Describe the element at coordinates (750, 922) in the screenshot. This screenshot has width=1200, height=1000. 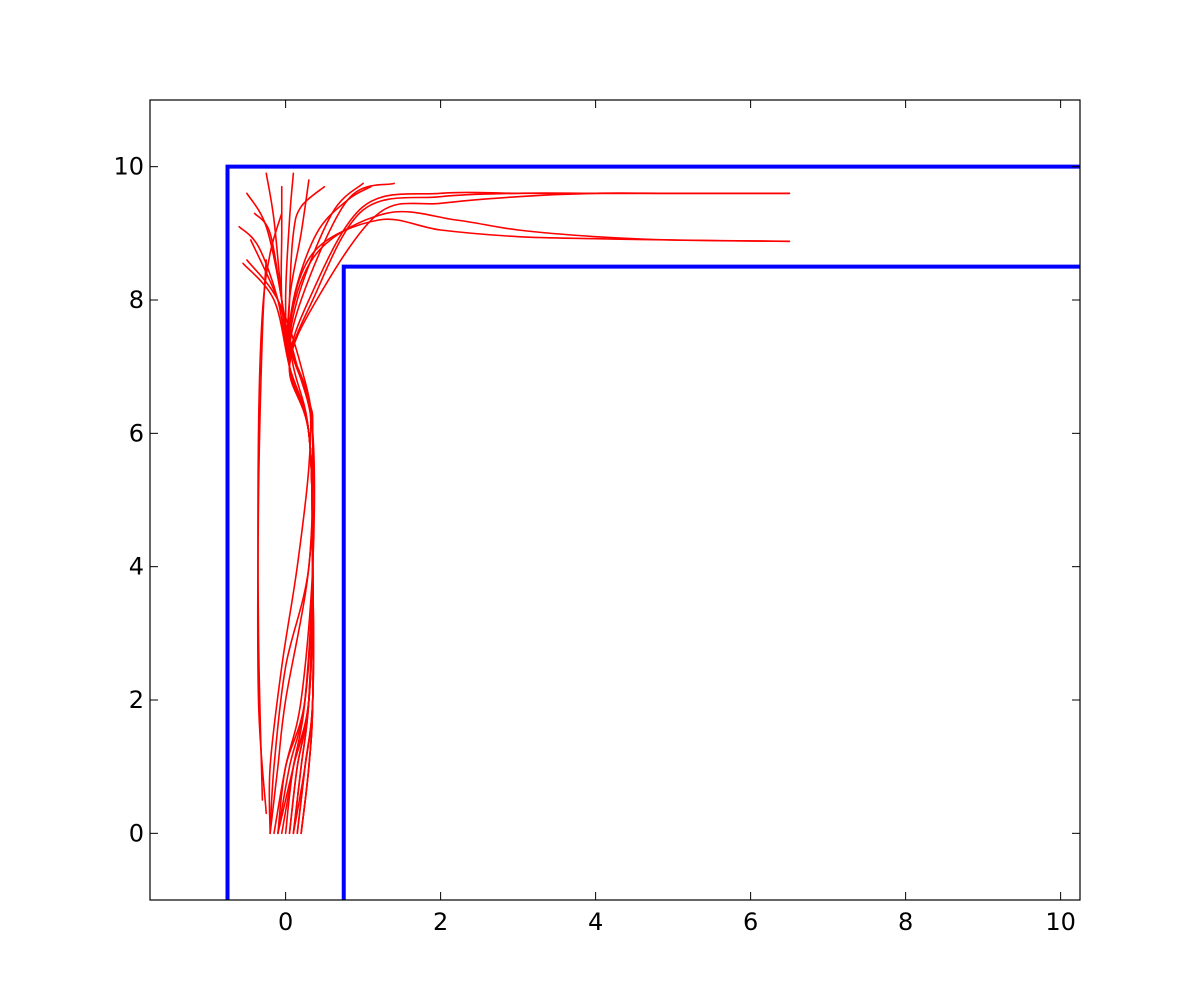
I see `x-tick-label: 6` at that location.